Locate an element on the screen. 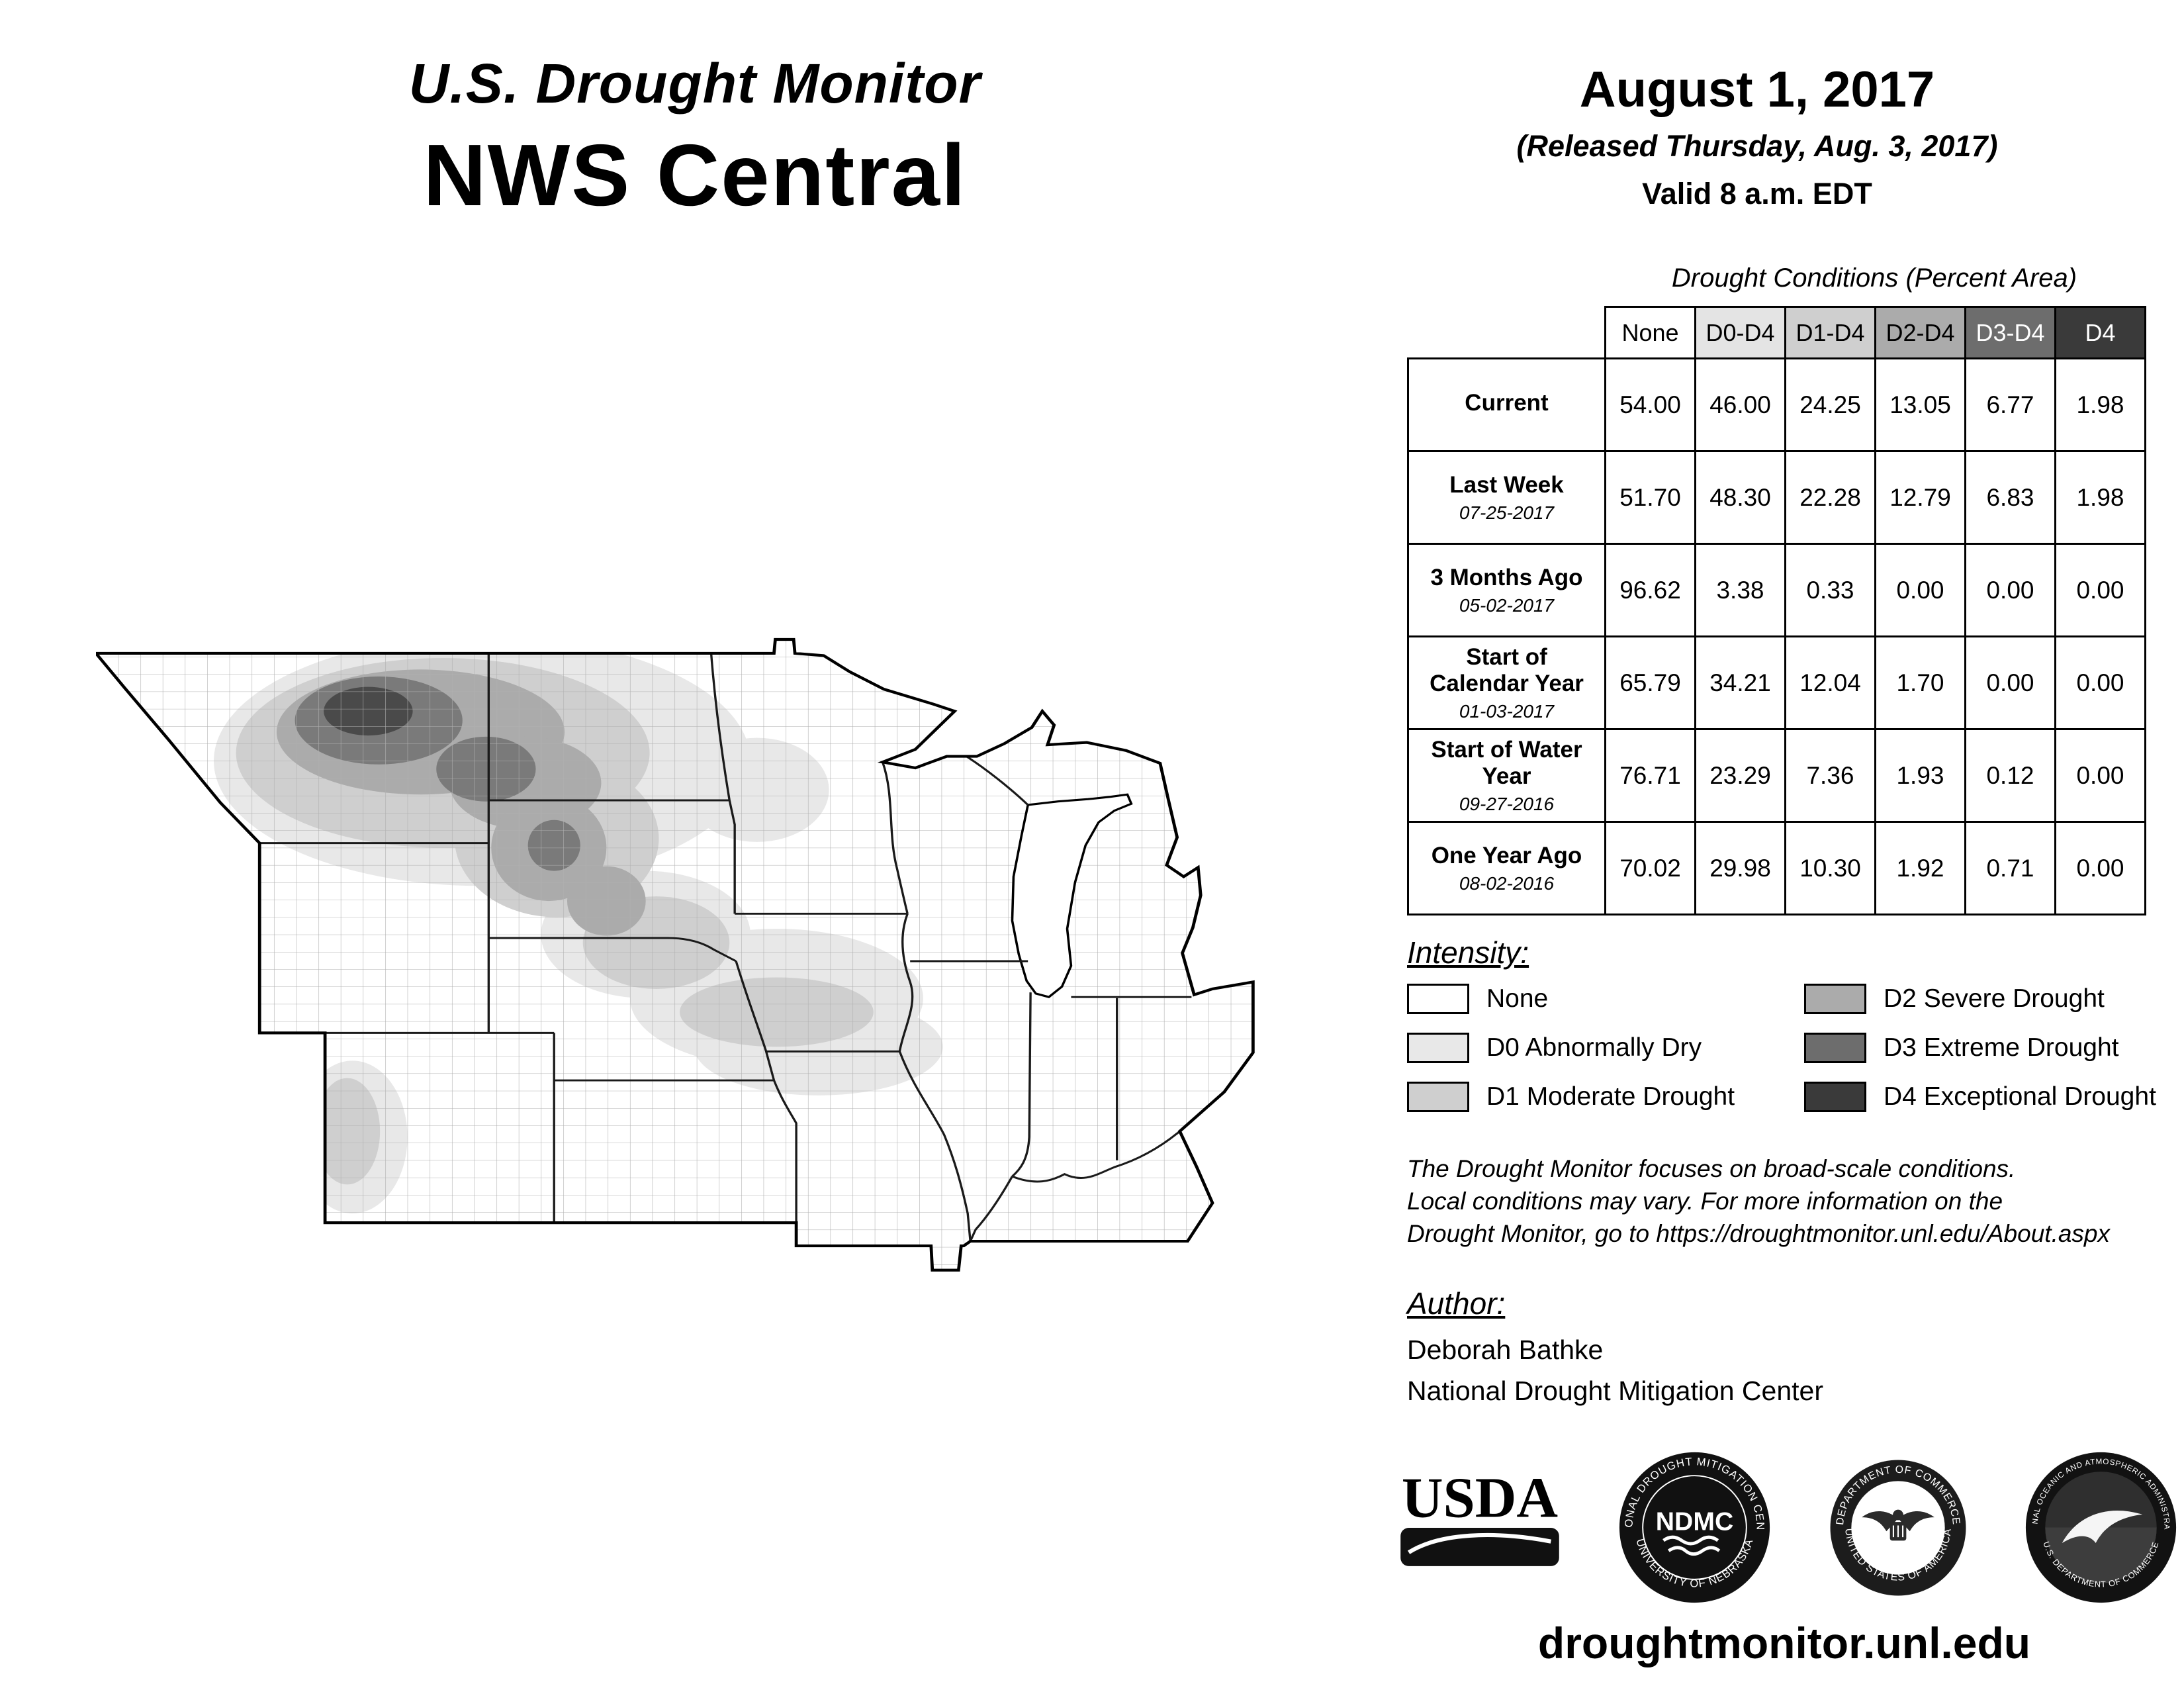  row-label-text: Start of Calendar Year is located at coordinates (1507, 669).